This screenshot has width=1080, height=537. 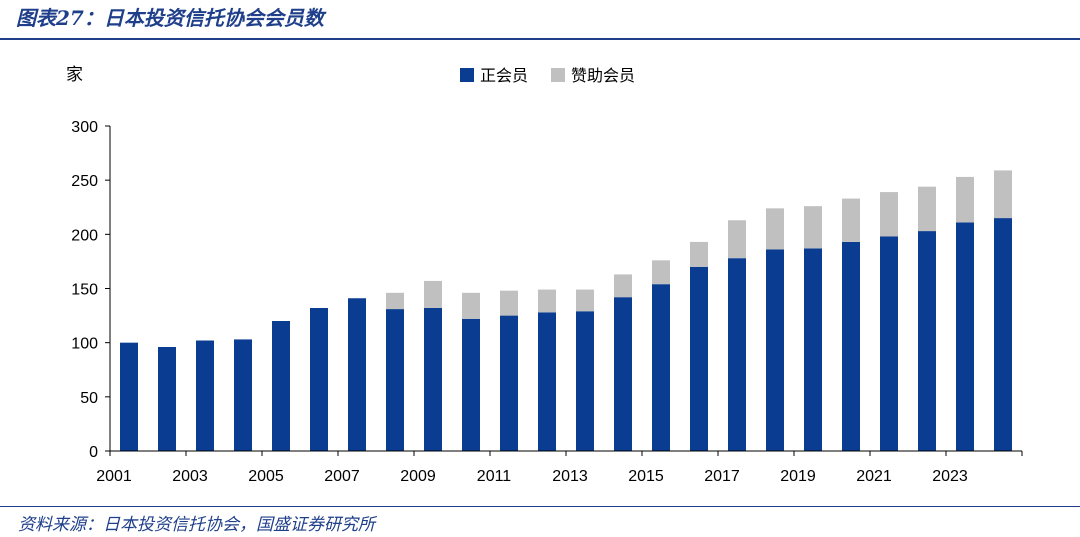 What do you see at coordinates (84, 344) in the screenshot?
I see `y-tick-label: 100` at bounding box center [84, 344].